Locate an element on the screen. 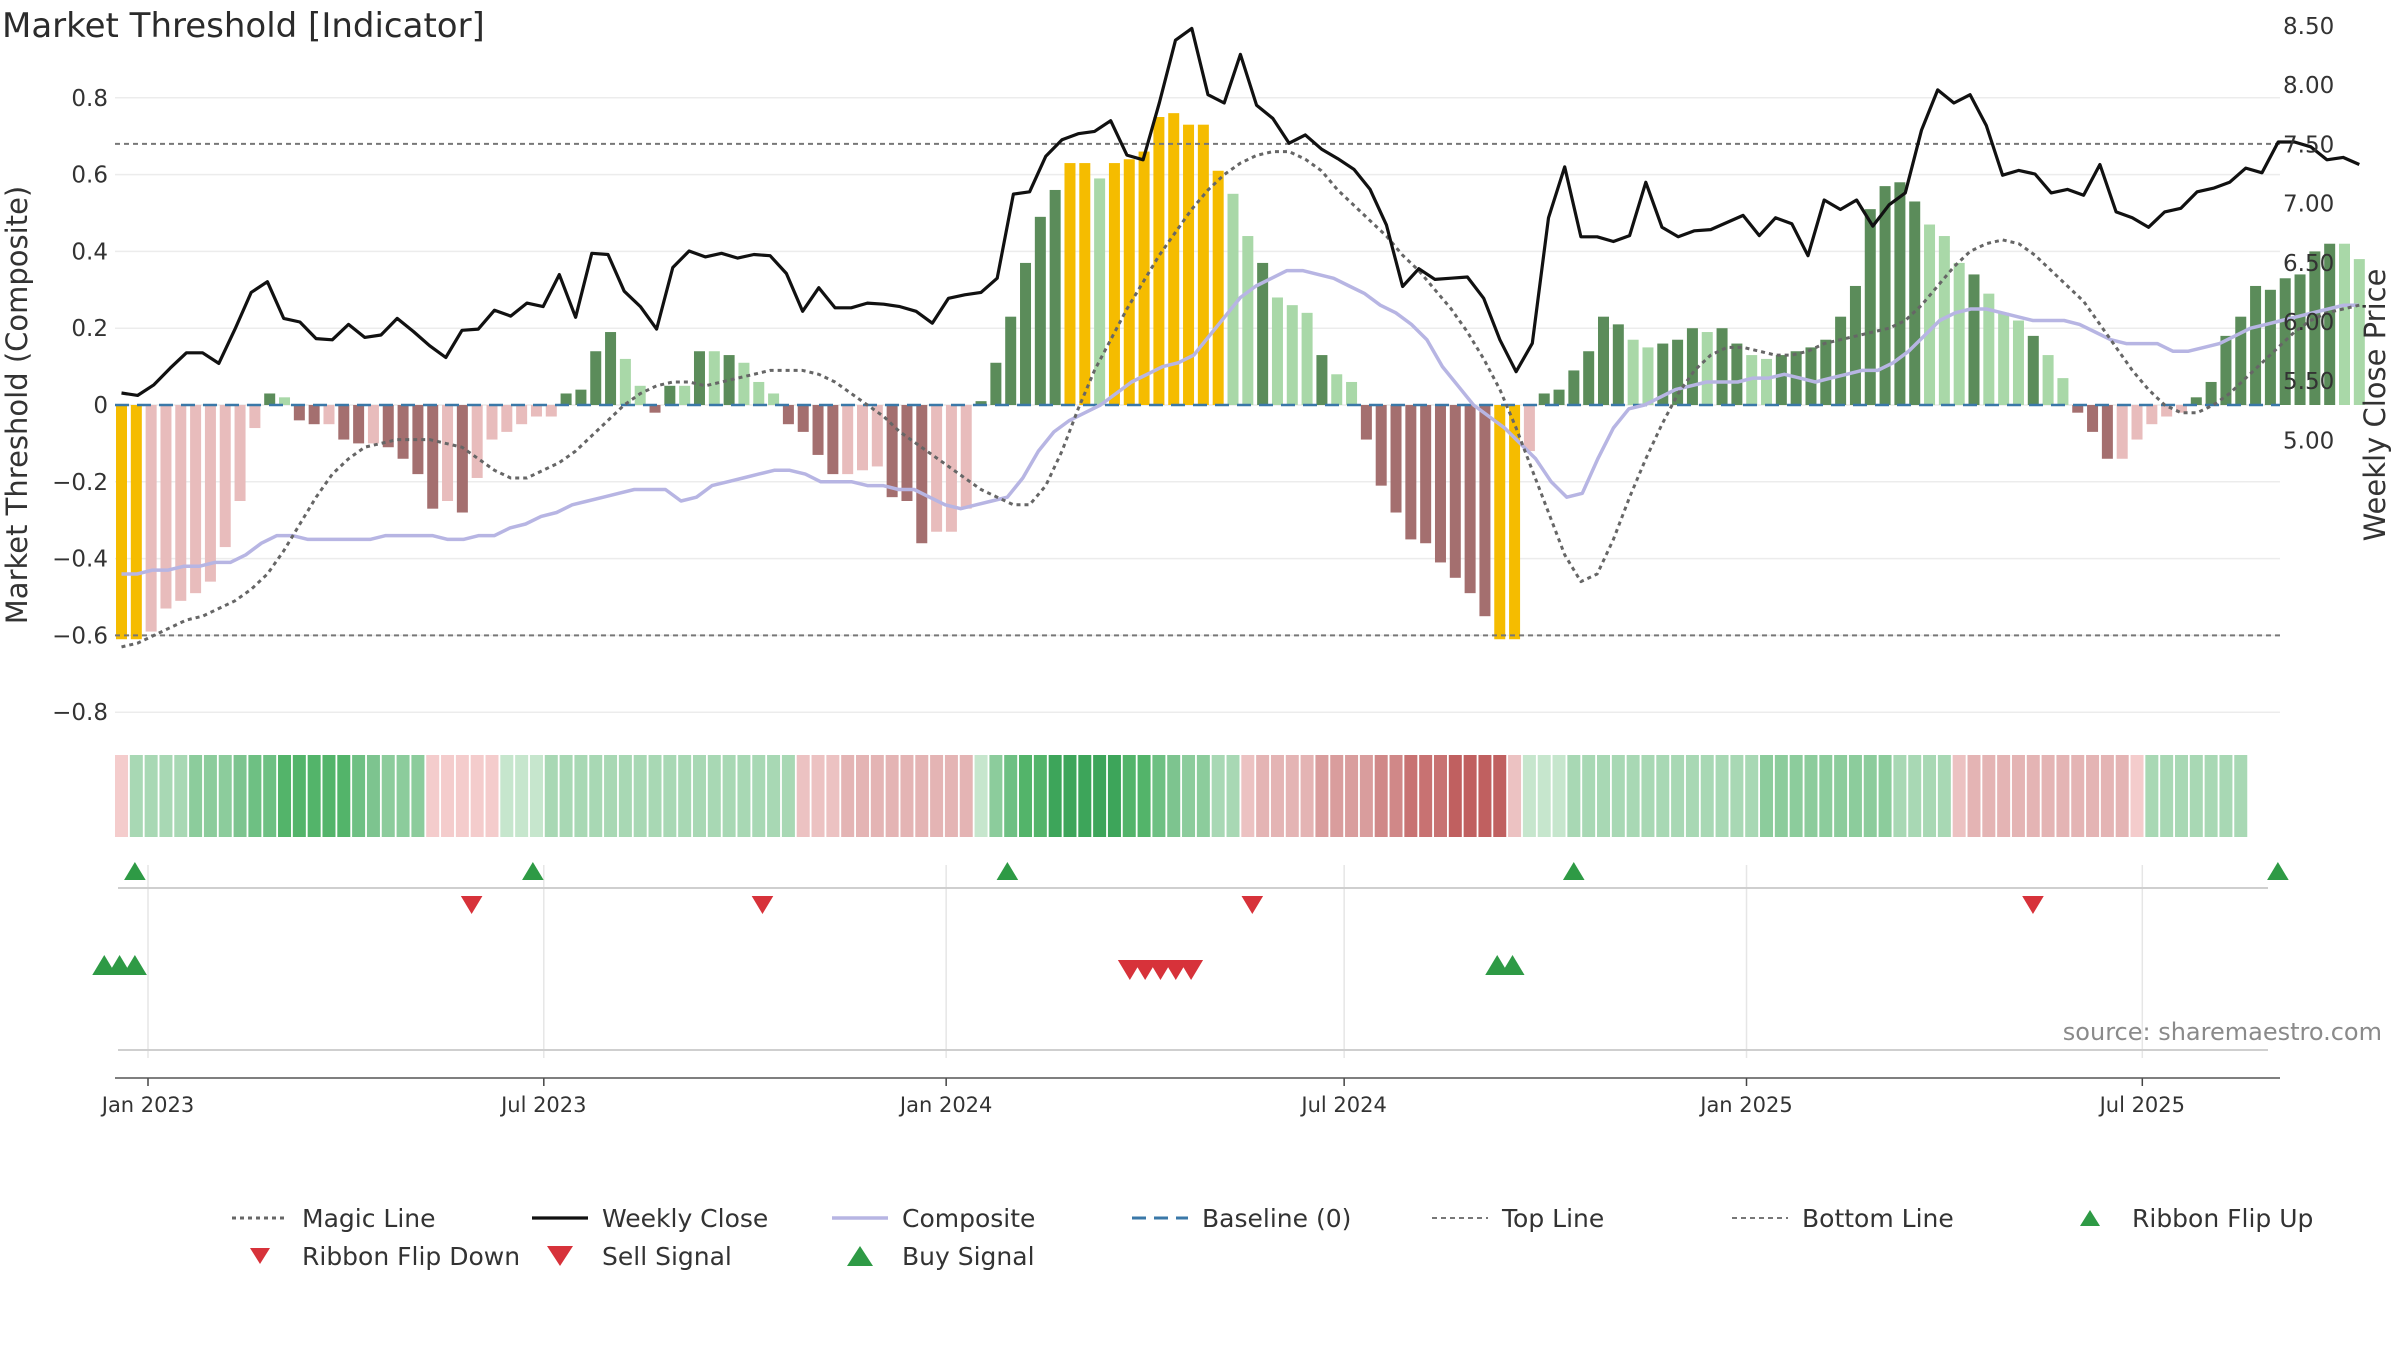 Image resolution: width=2400 pixels, height=1350 pixels. y-left-tick-label: −0.8 is located at coordinates (80, 713).